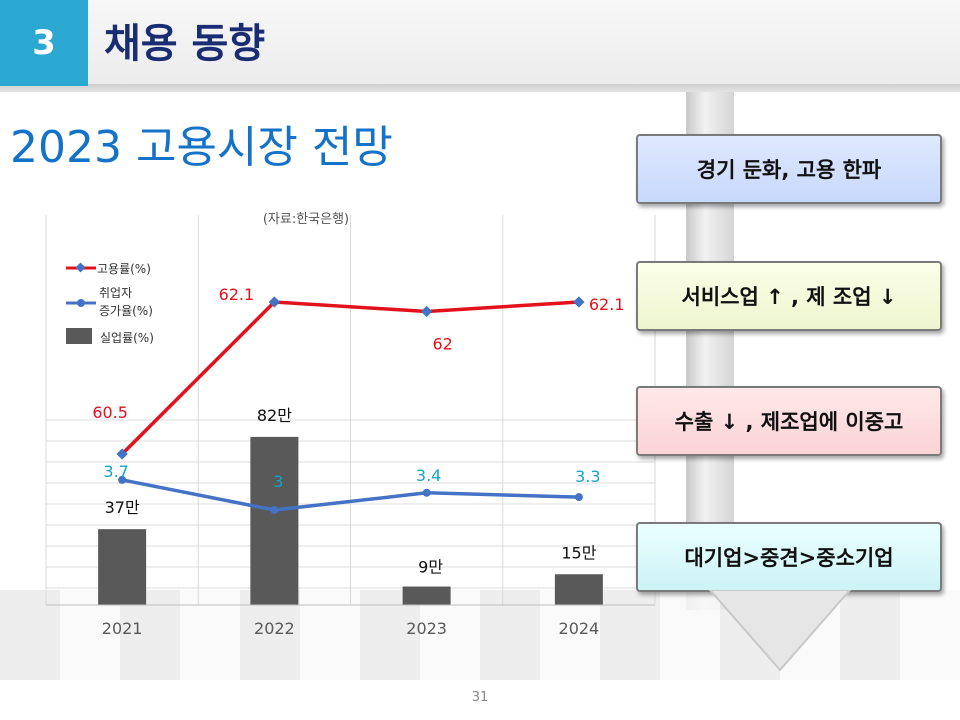  I want to click on header-rule, so click(480, 88).